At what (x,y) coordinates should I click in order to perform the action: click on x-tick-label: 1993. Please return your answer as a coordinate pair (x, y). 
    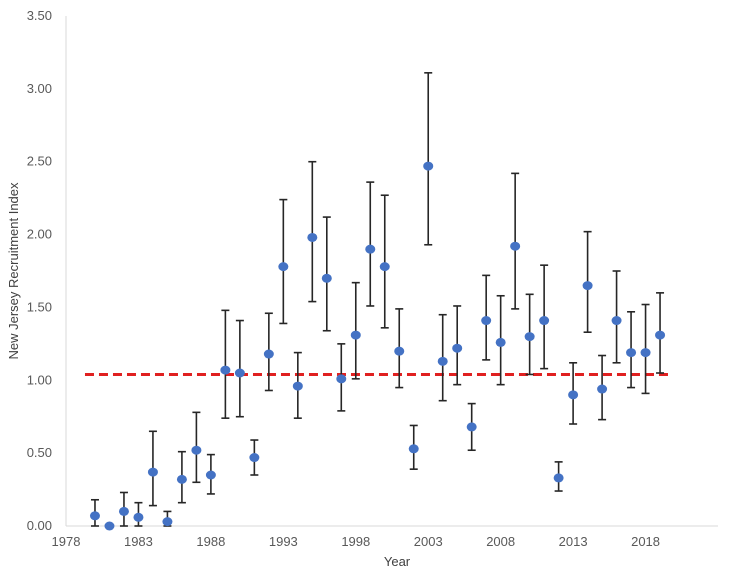
    Looking at the image, I should click on (283, 541).